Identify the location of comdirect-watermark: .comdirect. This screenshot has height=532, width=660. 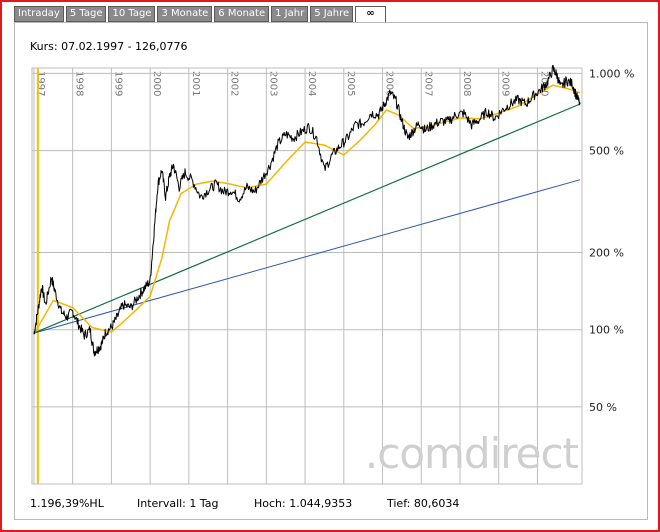
(472, 453).